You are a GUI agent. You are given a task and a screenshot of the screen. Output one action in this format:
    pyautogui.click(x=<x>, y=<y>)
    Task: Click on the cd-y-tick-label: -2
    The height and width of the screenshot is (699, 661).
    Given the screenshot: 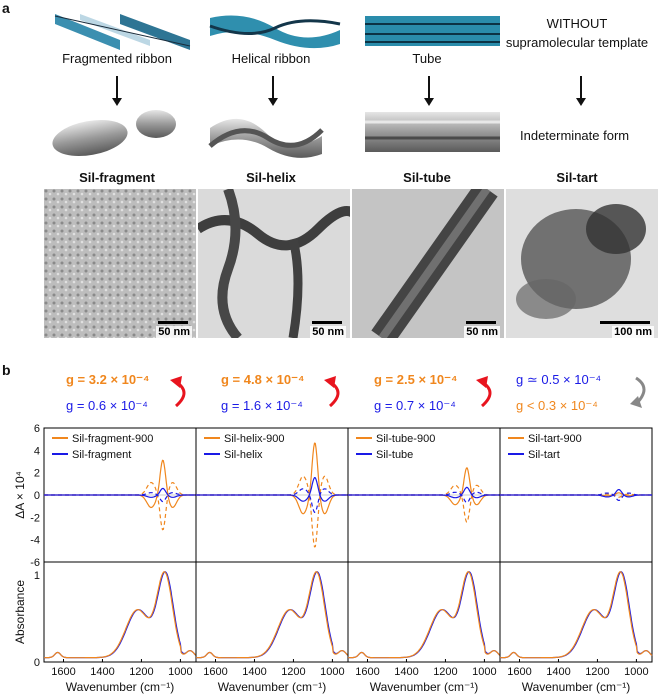 What is the action you would take?
    pyautogui.click(x=35, y=518)
    